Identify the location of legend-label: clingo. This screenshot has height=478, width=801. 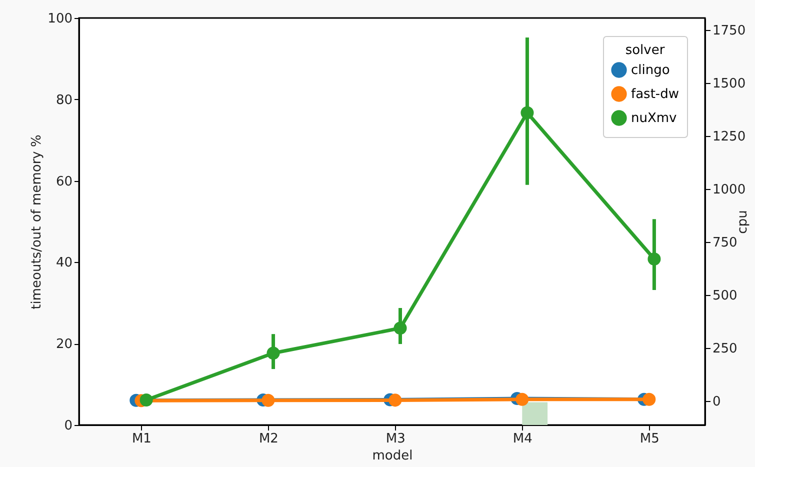
(650, 70).